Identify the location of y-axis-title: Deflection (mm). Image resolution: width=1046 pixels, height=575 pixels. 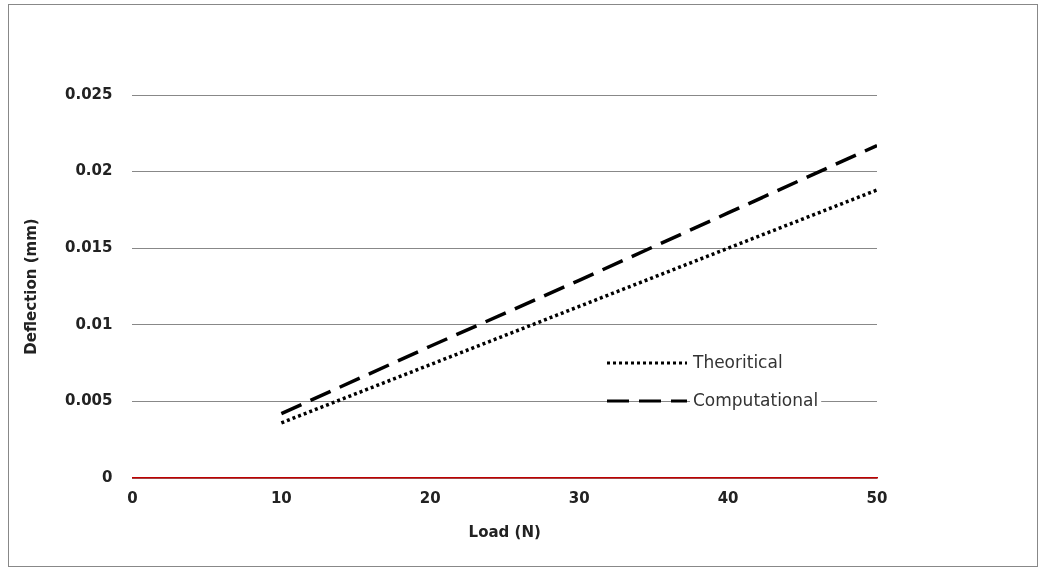
(30, 286).